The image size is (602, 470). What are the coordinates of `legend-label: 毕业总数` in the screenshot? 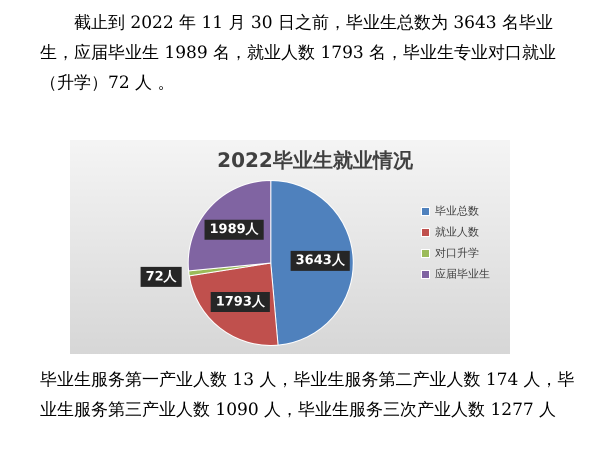 It's located at (457, 211).